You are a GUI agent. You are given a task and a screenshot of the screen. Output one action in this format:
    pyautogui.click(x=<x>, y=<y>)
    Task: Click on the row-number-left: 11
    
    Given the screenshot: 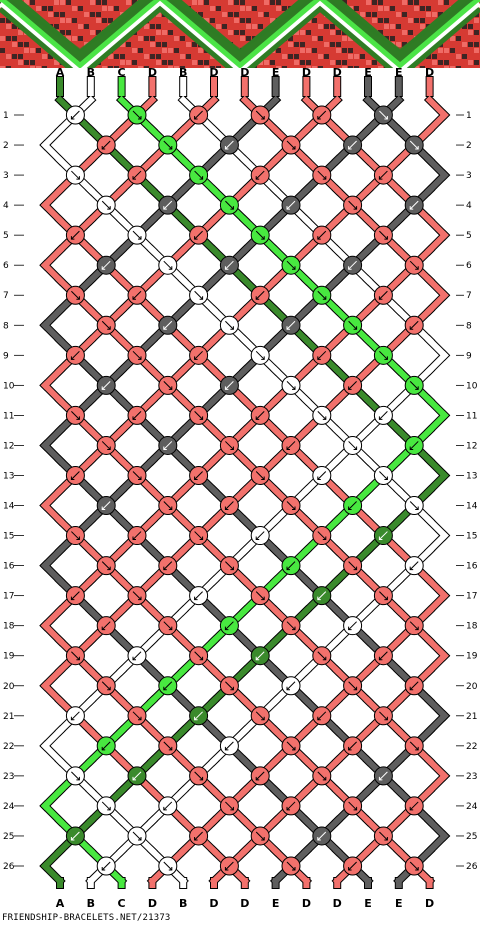 What is the action you would take?
    pyautogui.click(x=8, y=416)
    